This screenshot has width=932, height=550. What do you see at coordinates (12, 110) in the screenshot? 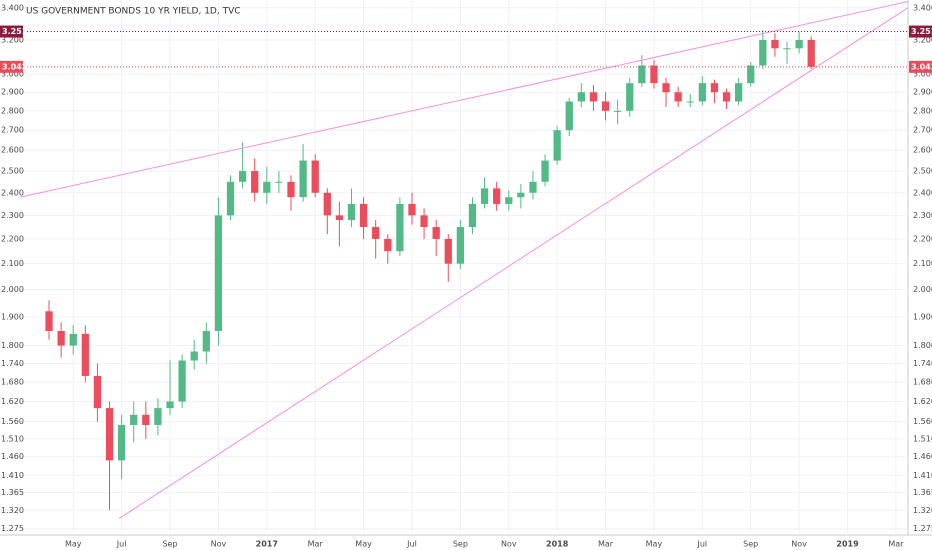
I see `y-tick-label: 2.800` at bounding box center [12, 110].